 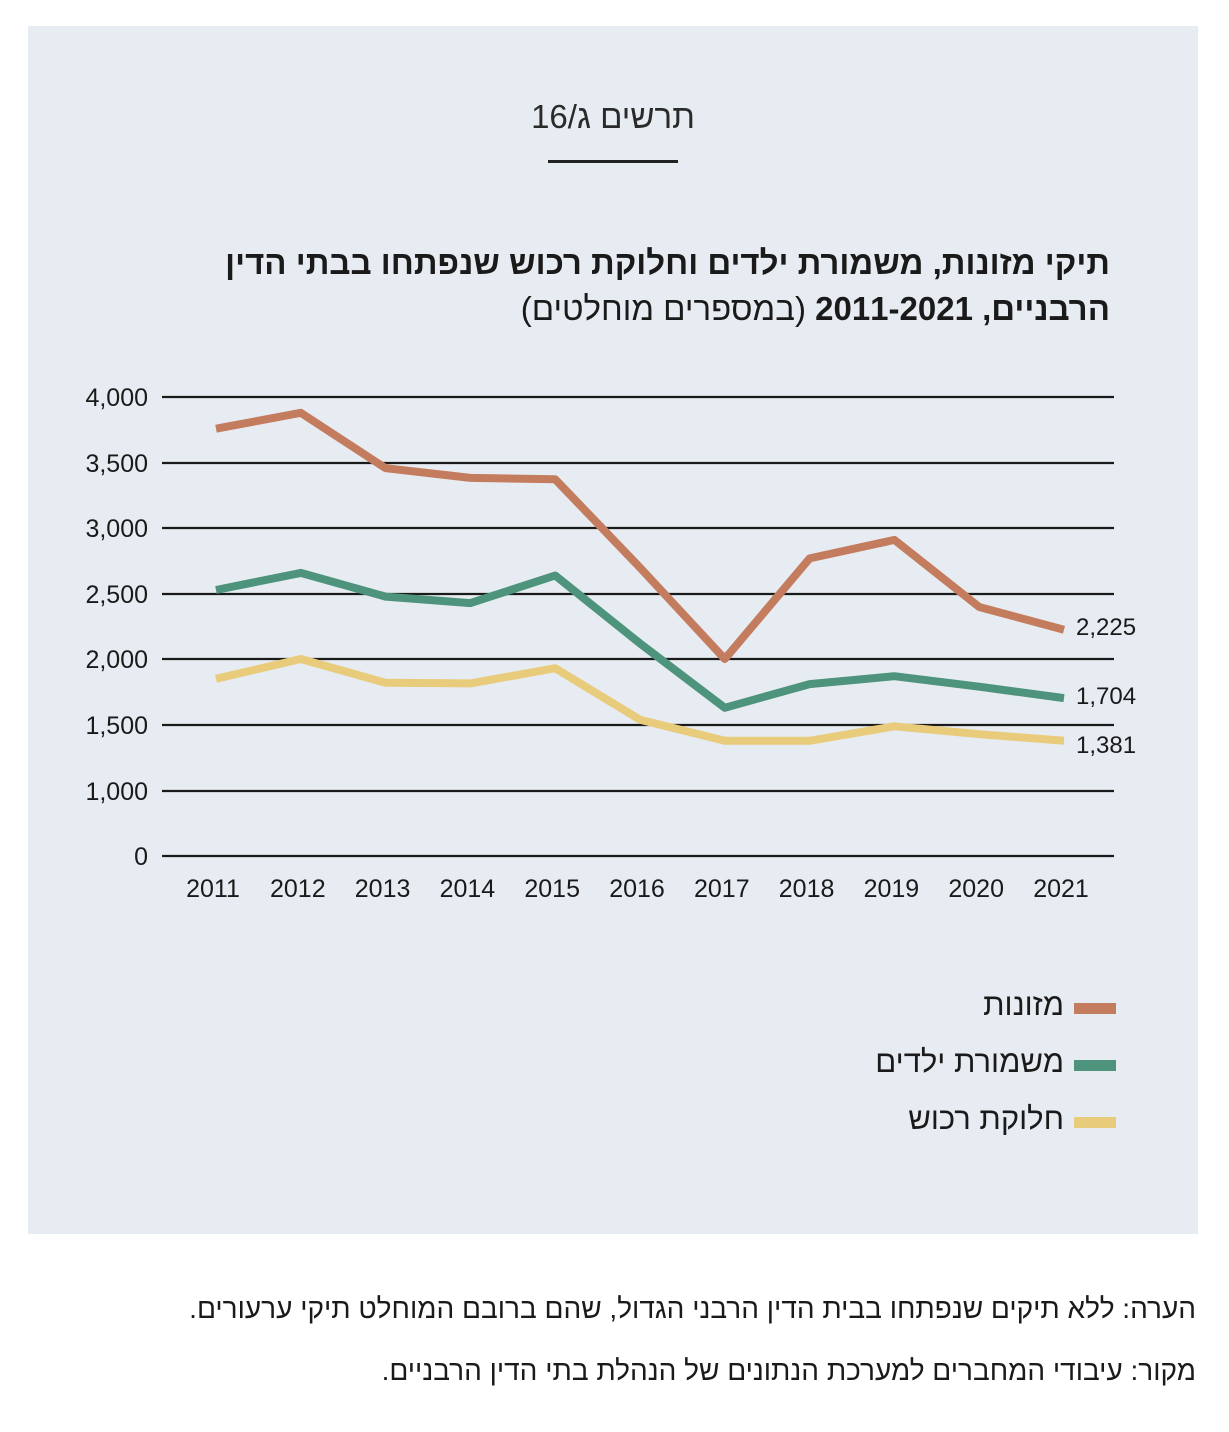 What do you see at coordinates (637, 889) in the screenshot?
I see `x-tick-label: 2016` at bounding box center [637, 889].